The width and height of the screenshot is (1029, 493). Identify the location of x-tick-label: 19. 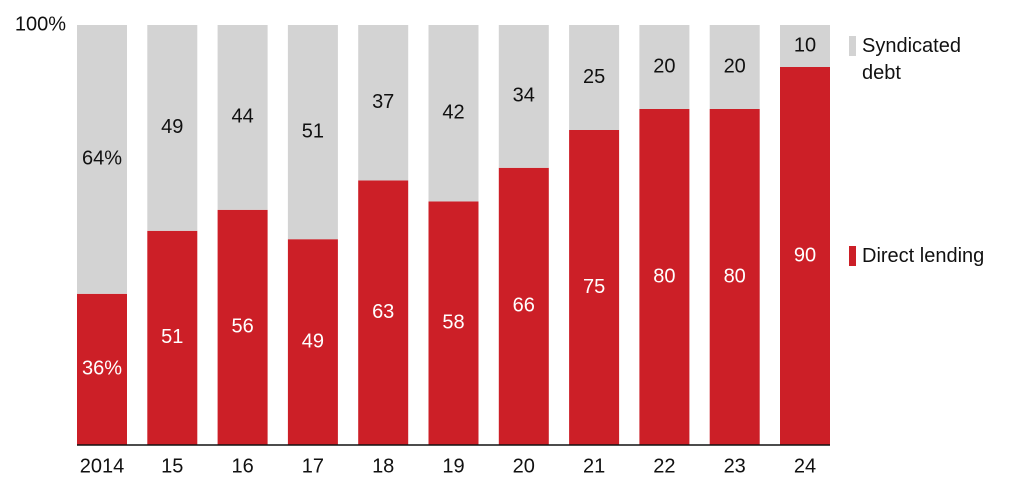
(453, 466).